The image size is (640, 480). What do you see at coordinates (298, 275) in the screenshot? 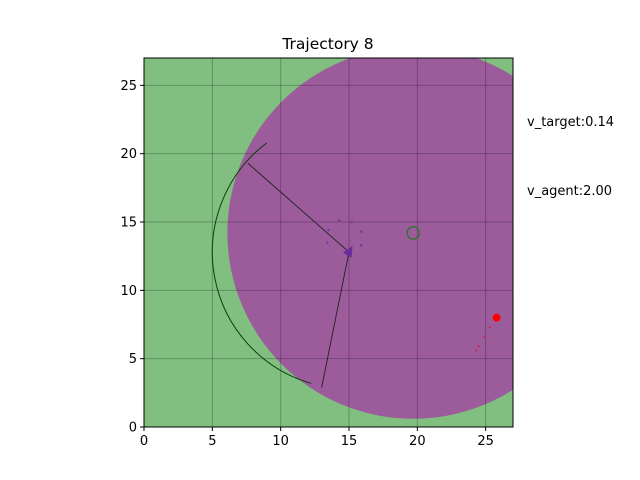
I see `sensor-fov-lines` at bounding box center [298, 275].